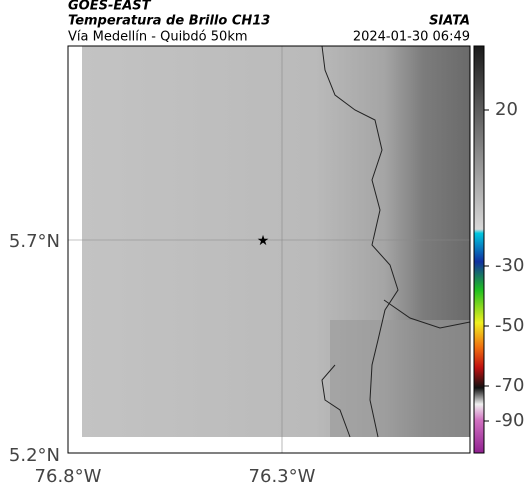  I want to click on lon-label: 76.8°W, so click(68, 476).